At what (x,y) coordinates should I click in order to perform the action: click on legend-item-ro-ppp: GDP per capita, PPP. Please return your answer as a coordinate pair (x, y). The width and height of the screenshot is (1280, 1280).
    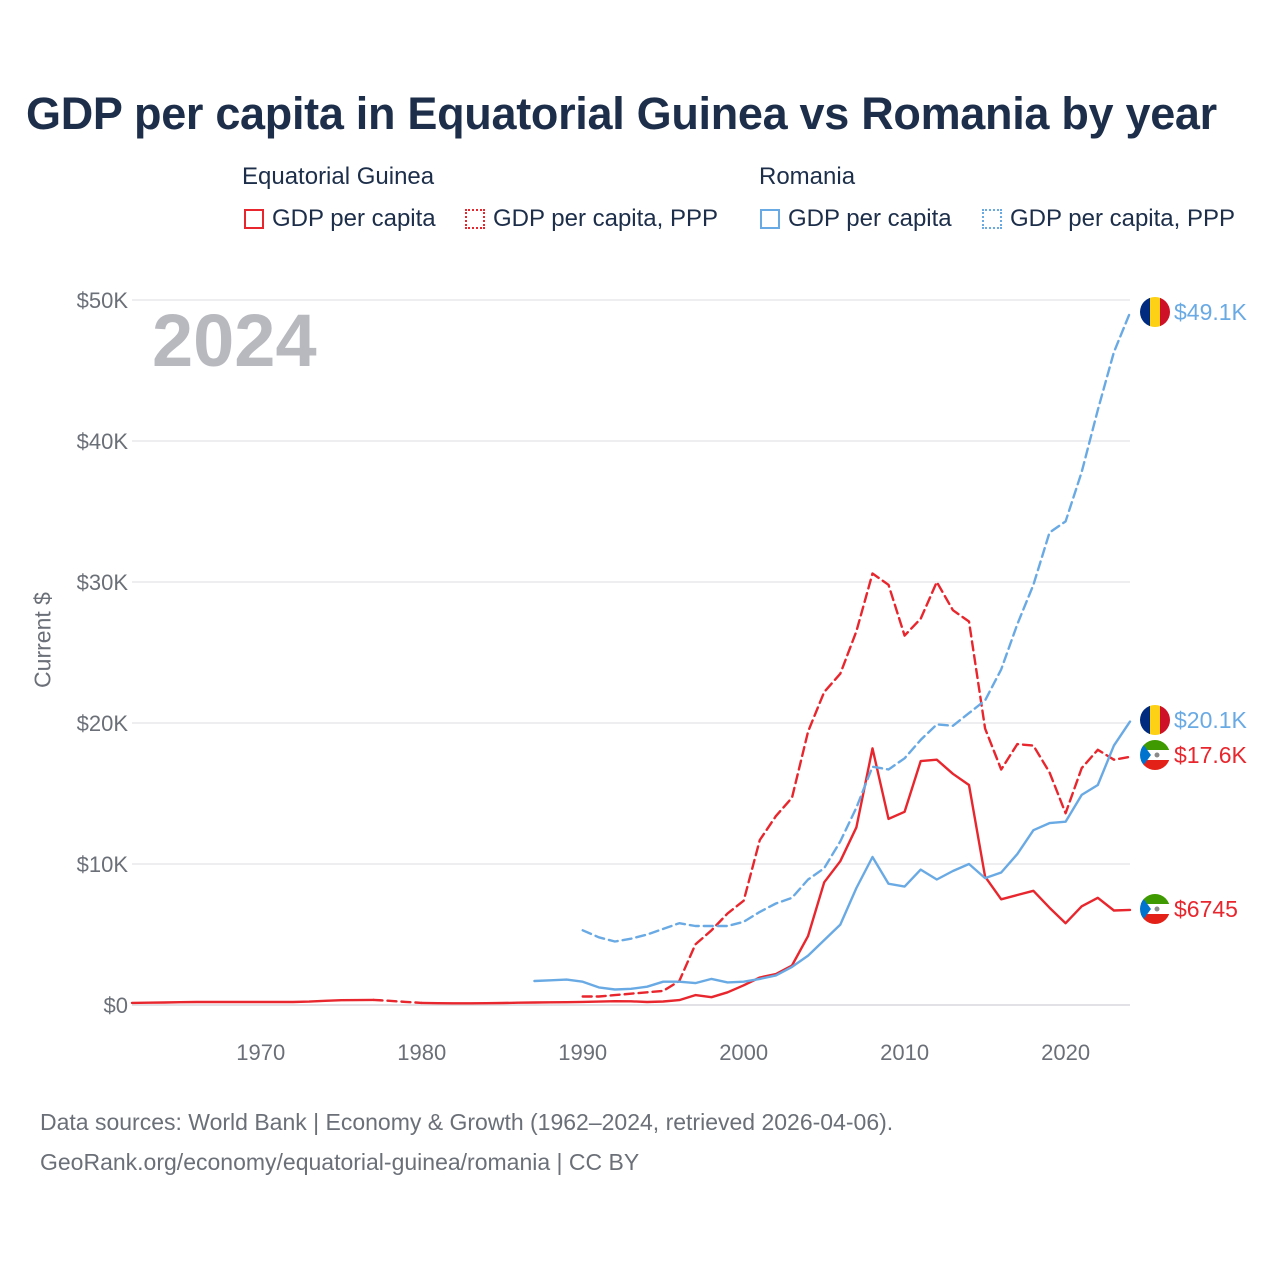
    Looking at the image, I should click on (1108, 219).